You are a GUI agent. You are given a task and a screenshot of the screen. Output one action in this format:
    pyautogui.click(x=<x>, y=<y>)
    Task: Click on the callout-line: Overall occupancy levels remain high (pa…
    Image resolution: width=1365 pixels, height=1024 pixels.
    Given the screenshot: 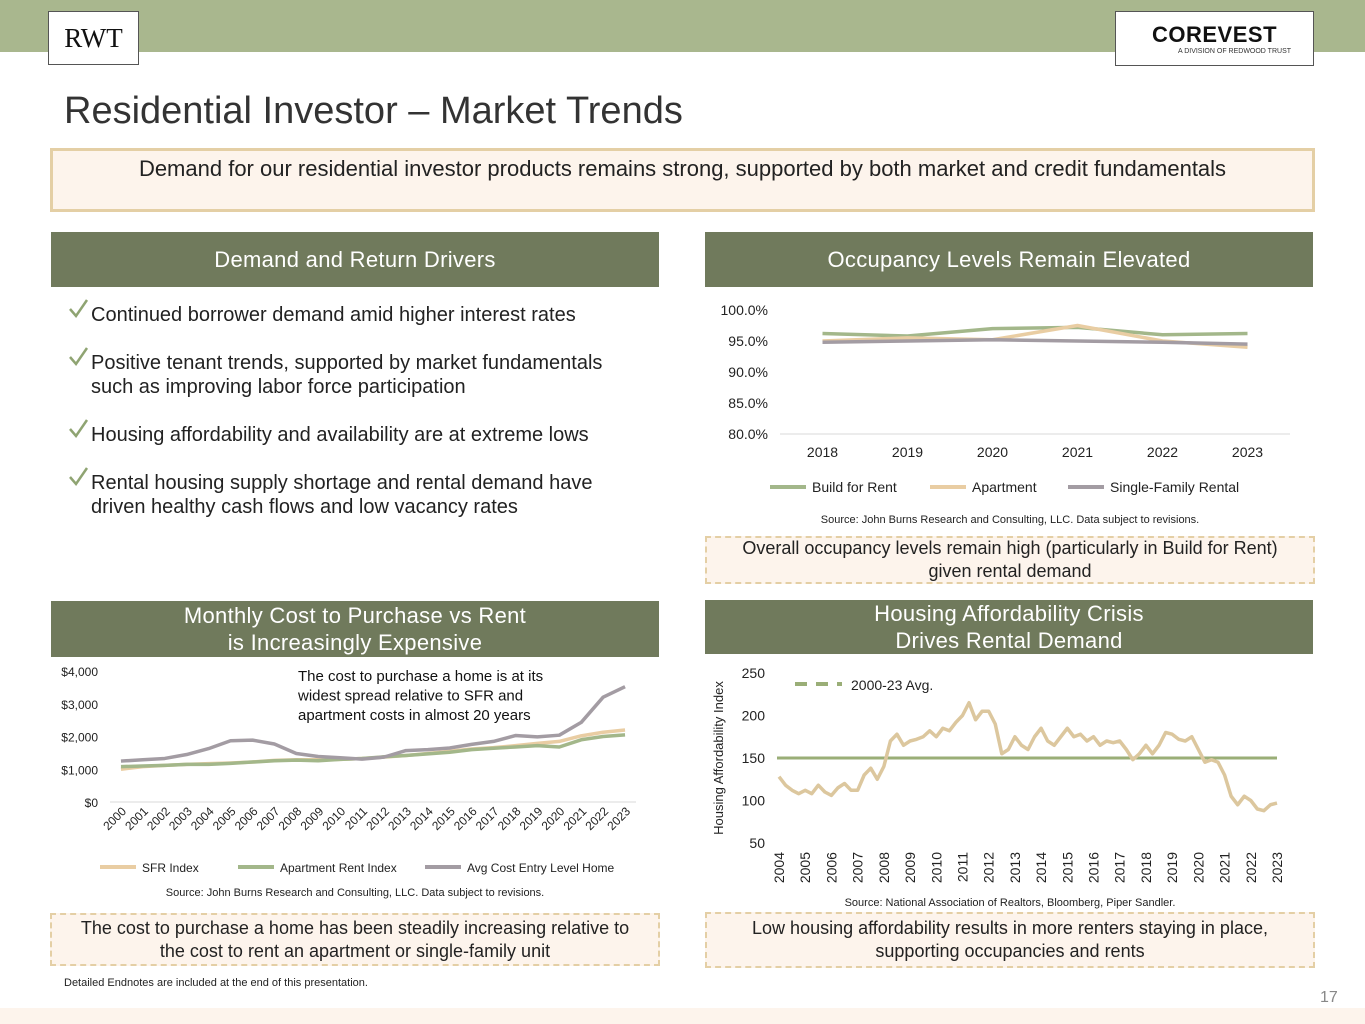 What is the action you would take?
    pyautogui.click(x=1010, y=548)
    